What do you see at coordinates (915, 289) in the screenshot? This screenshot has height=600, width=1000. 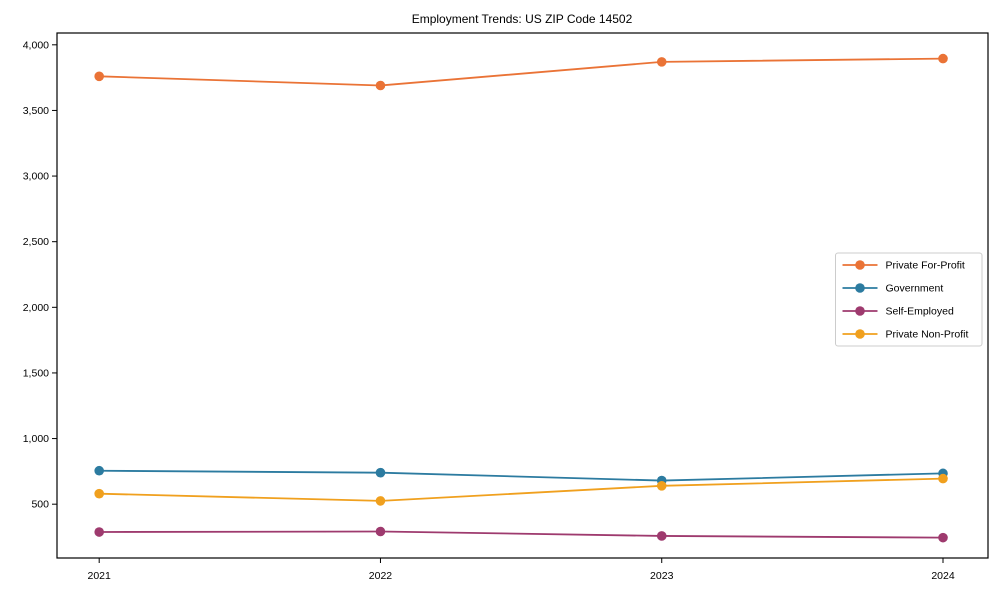 I see `legend-entry-label: Government` at bounding box center [915, 289].